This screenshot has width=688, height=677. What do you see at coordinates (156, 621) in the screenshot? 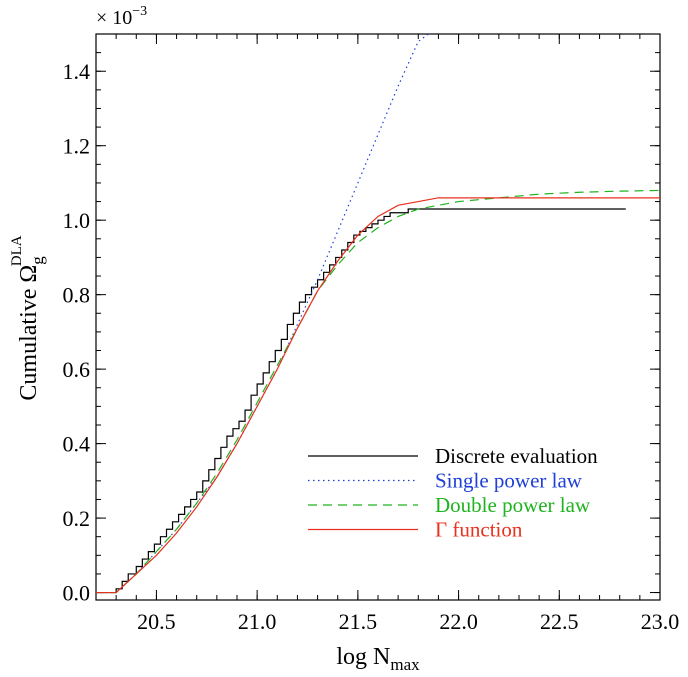
I see `x-tick-label: 20.5` at bounding box center [156, 621].